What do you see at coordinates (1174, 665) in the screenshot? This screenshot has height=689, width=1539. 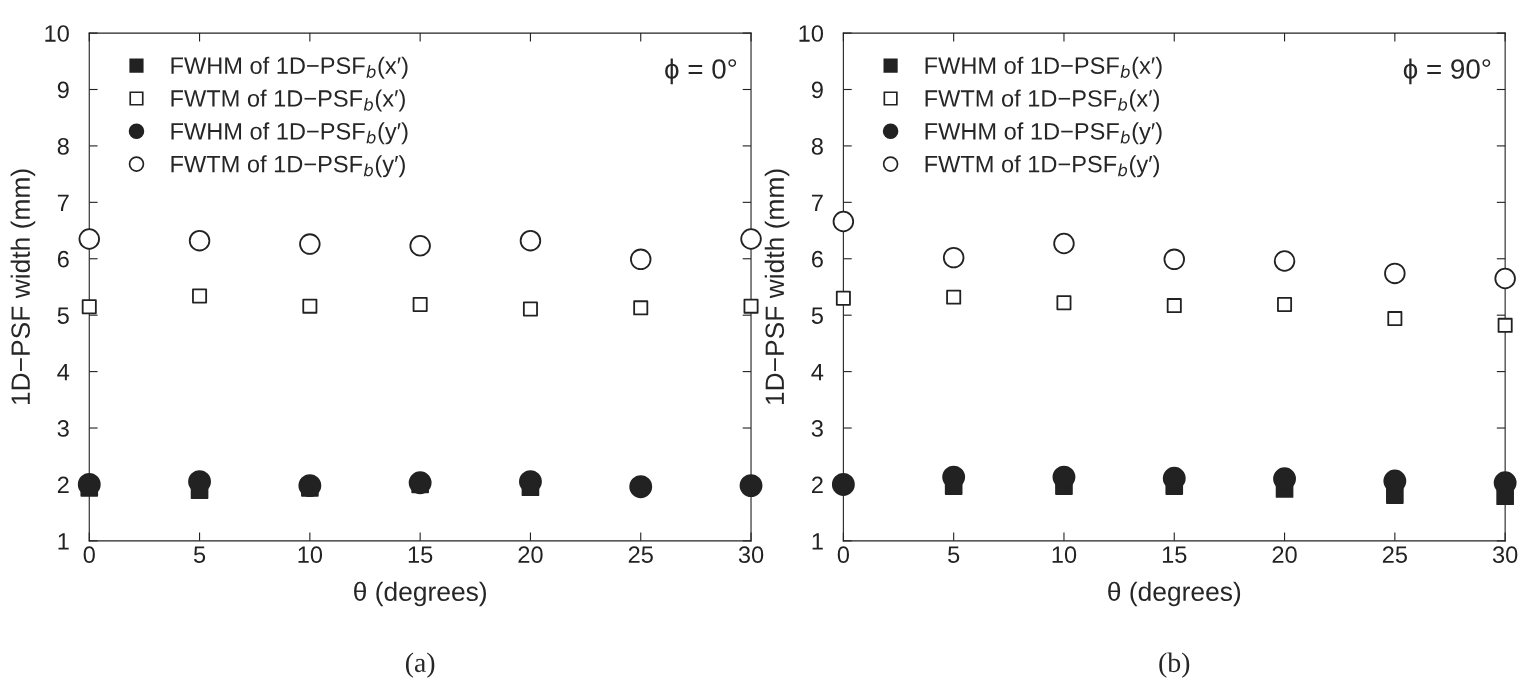 I see `text: (b)` at bounding box center [1174, 665].